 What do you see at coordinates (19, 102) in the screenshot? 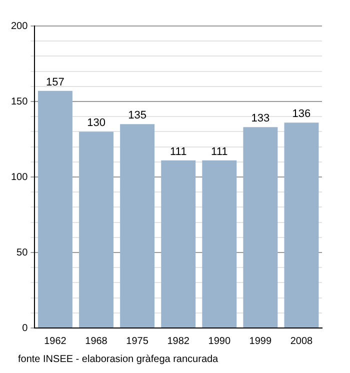
I see `y-tick-label: 150` at bounding box center [19, 102].